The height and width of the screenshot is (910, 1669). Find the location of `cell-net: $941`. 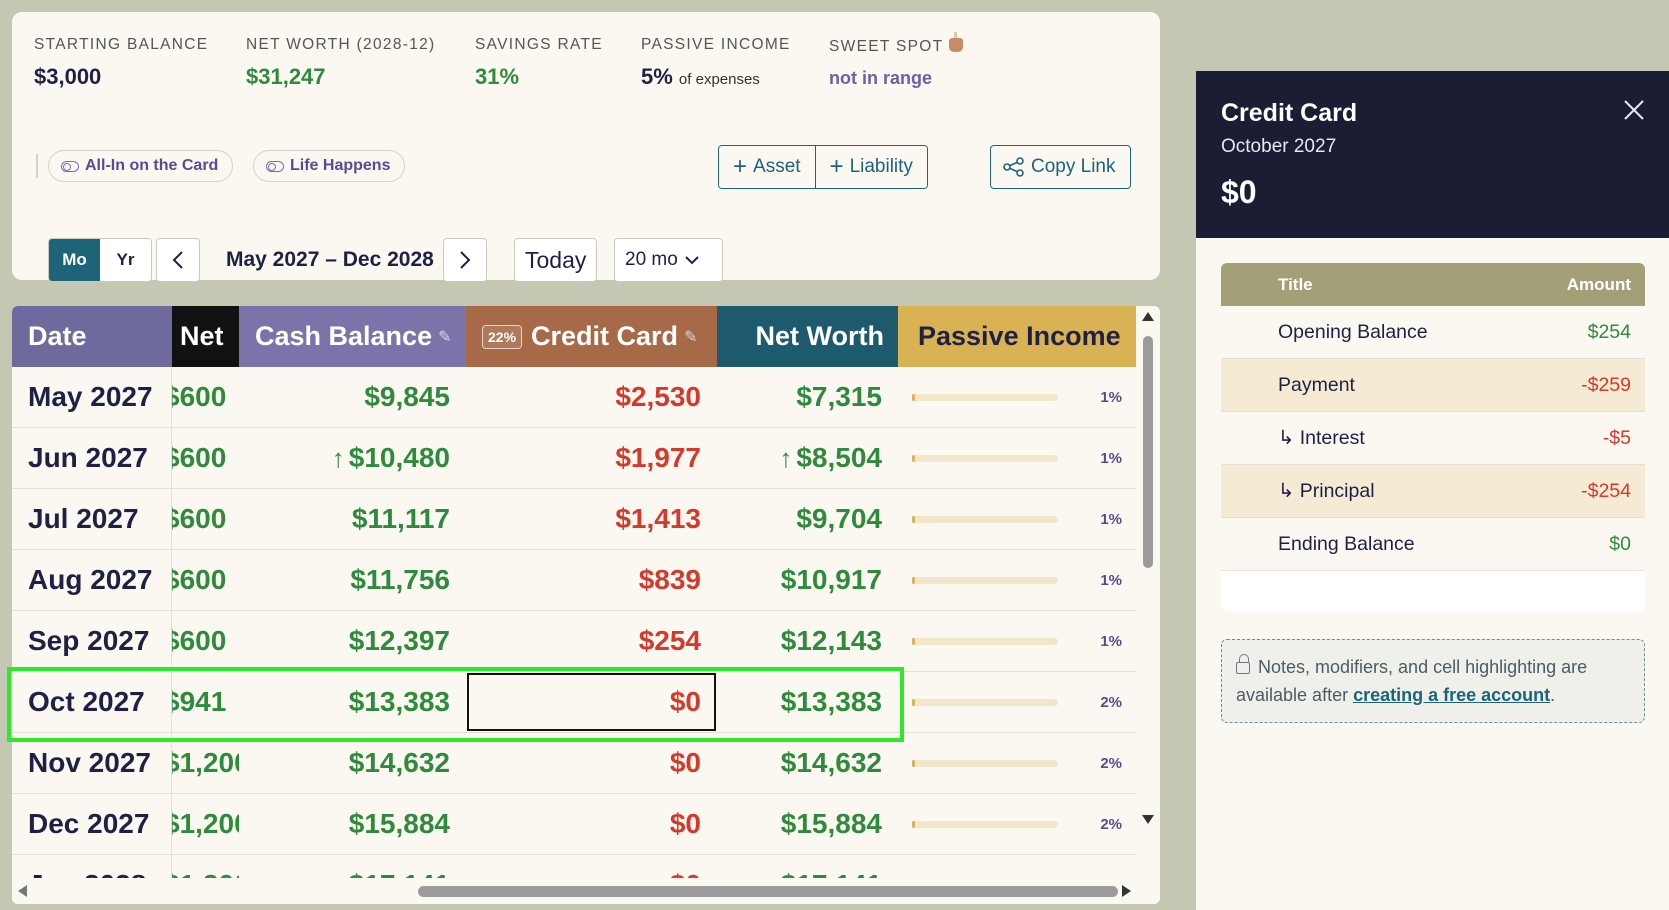

cell-net: $941 is located at coordinates (205, 702).